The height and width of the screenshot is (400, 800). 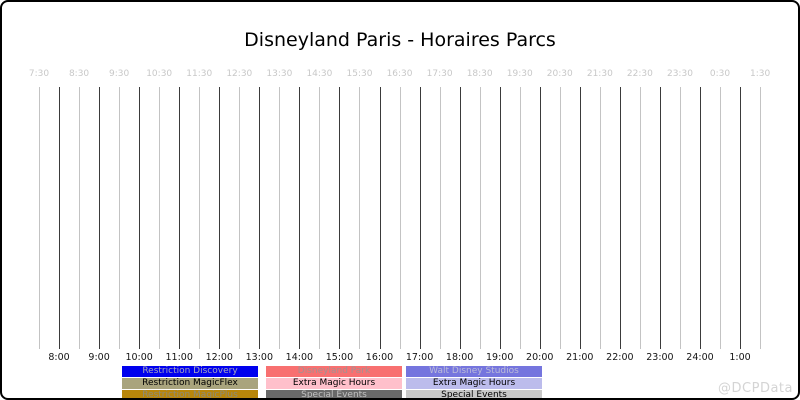 I want to click on bottom-tick-label: 12:00, so click(x=219, y=357).